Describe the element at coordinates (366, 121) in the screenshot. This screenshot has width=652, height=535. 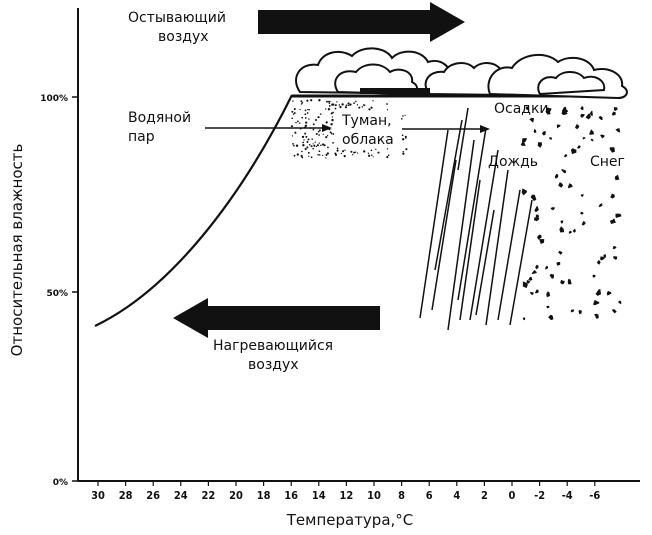
I see `fog-clouds-line1: Туман,` at that location.